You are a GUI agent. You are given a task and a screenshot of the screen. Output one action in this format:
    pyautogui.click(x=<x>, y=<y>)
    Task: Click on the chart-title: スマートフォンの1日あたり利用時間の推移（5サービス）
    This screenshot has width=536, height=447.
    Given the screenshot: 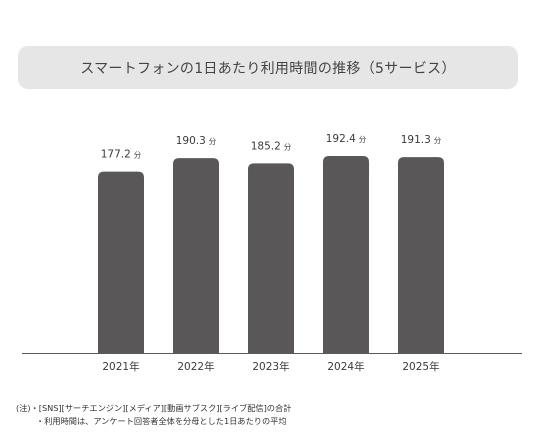 What is the action you would take?
    pyautogui.click(x=268, y=68)
    